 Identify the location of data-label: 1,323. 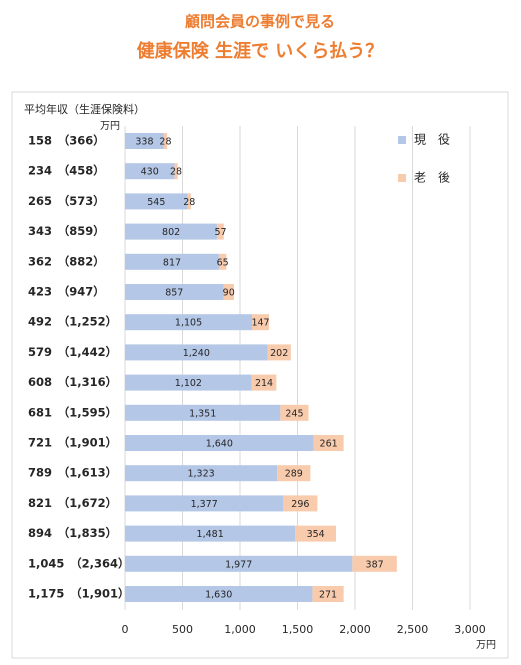
(200, 474).